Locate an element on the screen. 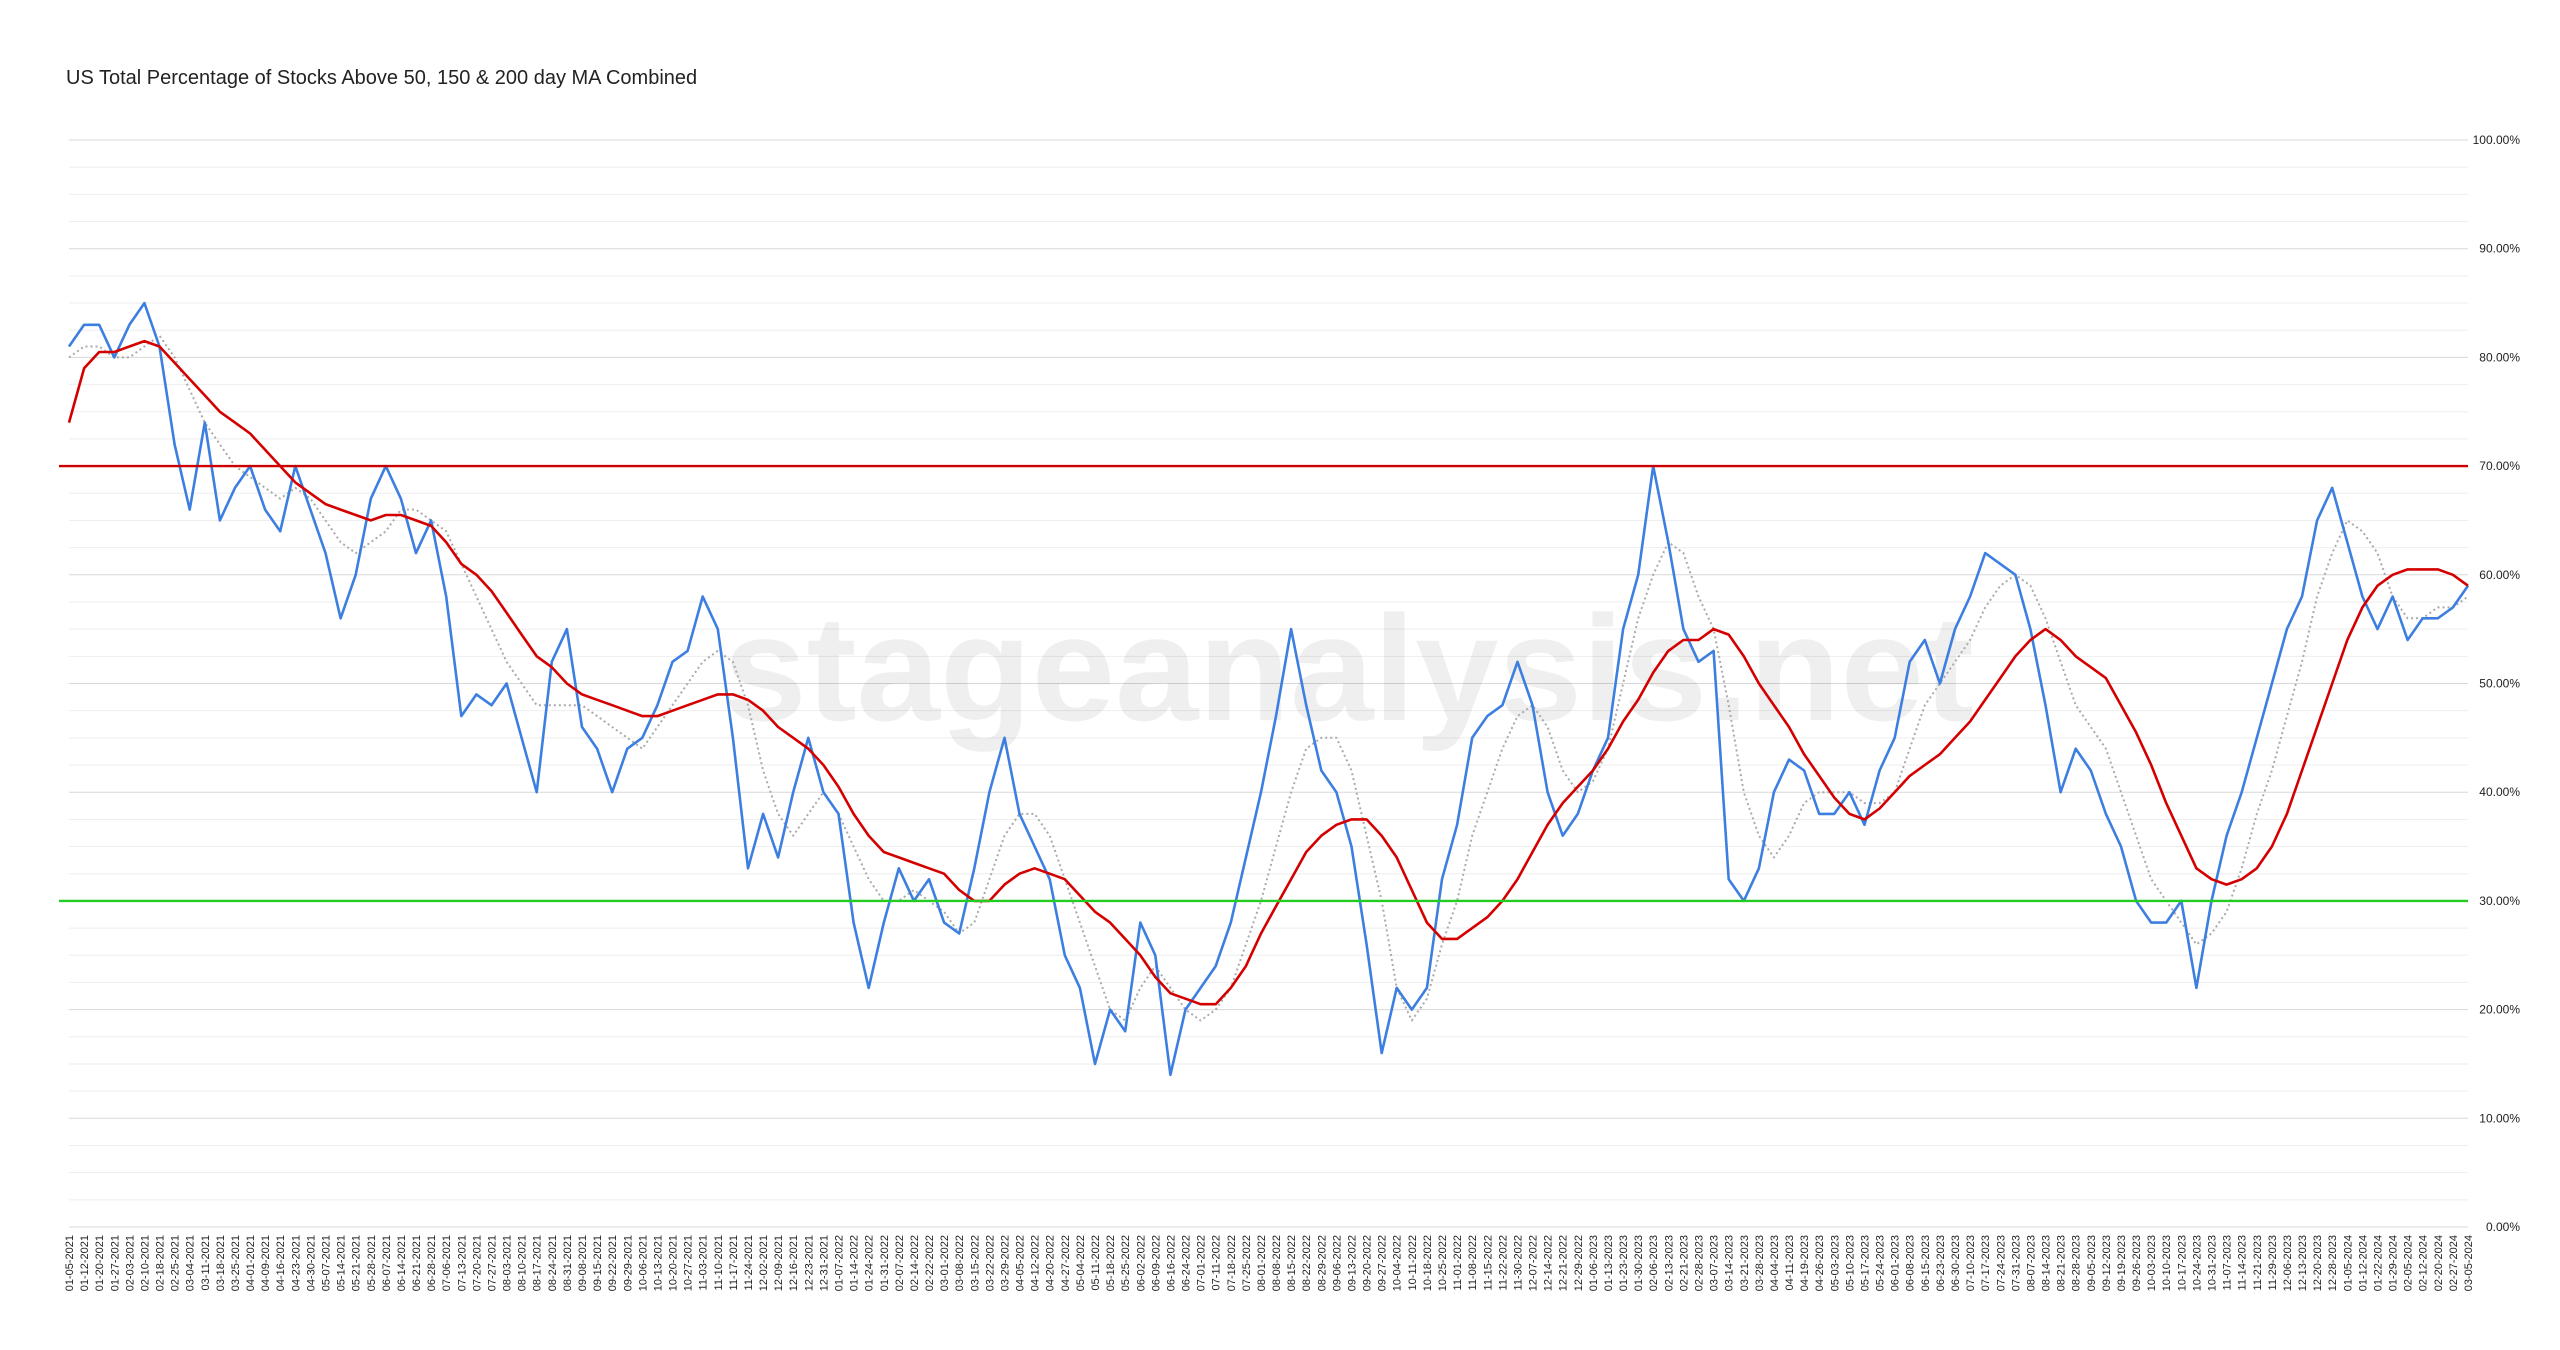  x-tick-label: 06-02-2022 is located at coordinates (1141, 1263).